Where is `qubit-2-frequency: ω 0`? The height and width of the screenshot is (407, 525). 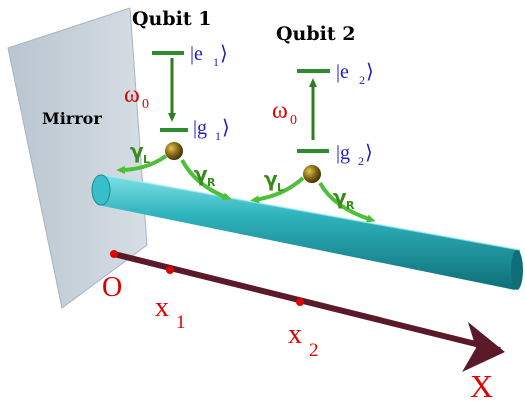 qubit-2-frequency: ω 0 is located at coordinates (284, 113).